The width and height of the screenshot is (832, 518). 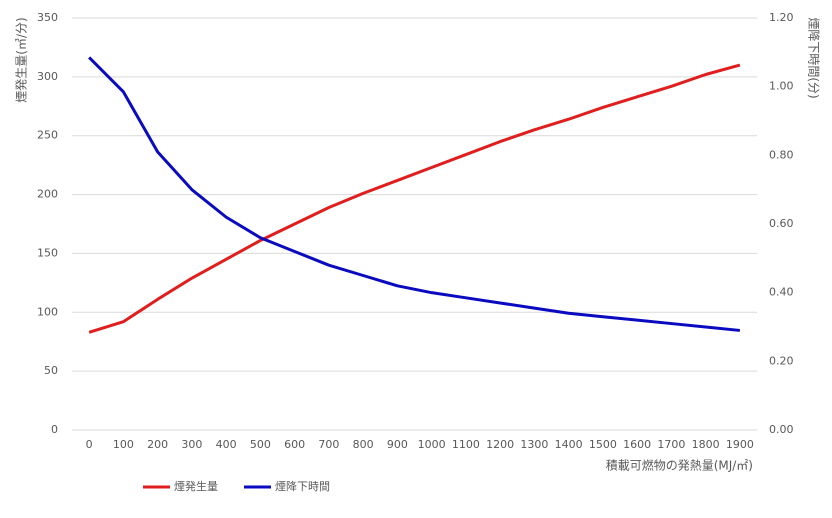 I want to click on y2-axis-title: 煙降下時間(分), so click(x=814, y=57).